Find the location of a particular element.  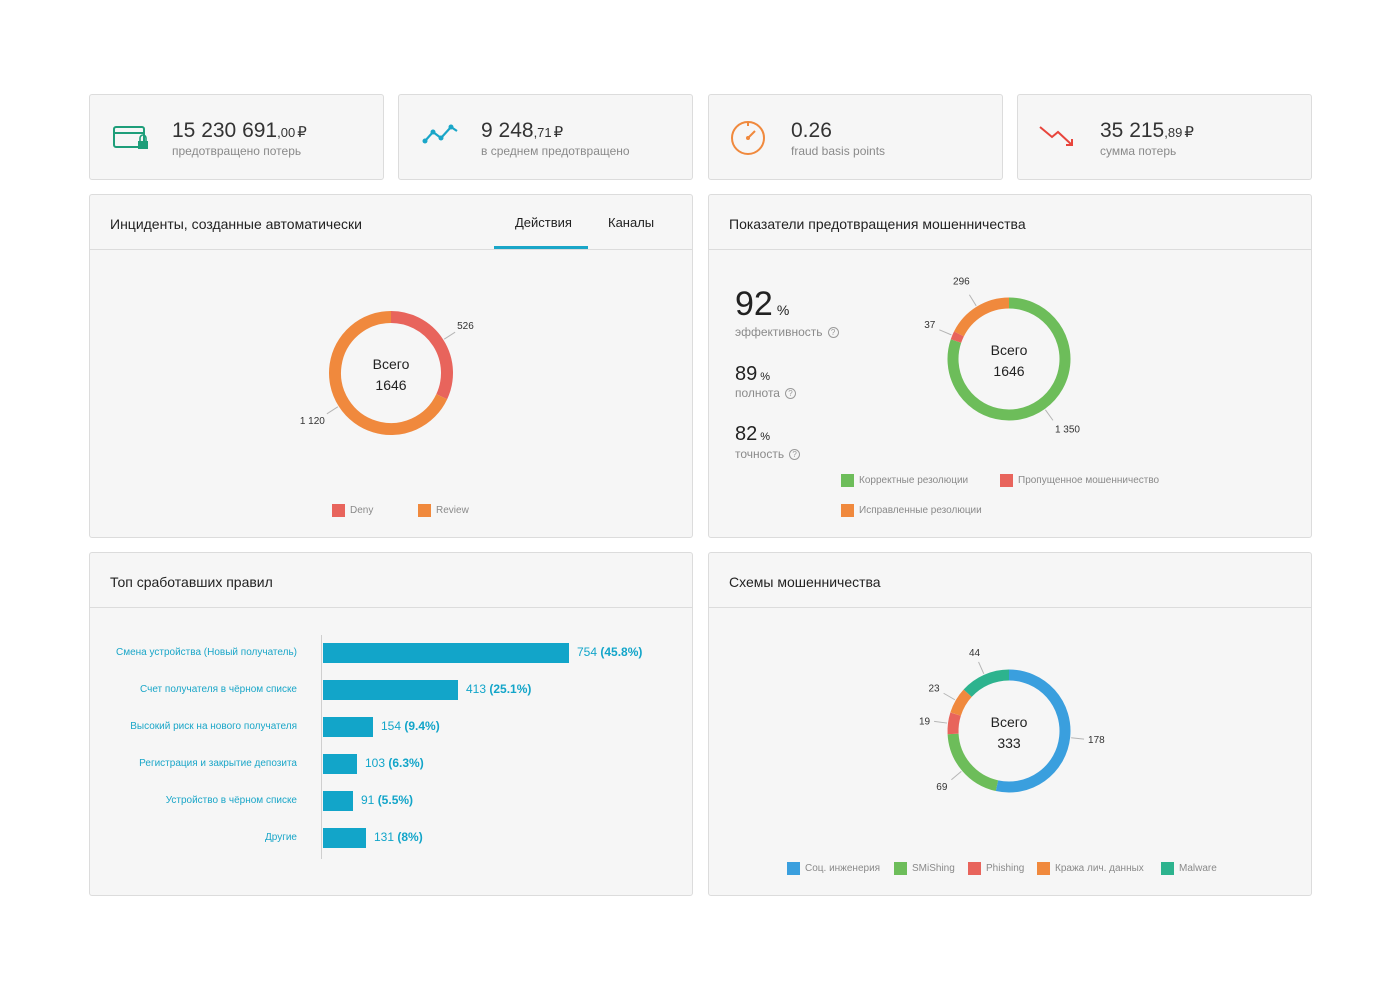

incidents-donut-chart: 526 1 120 Всего 1646 is located at coordinates (387, 373).